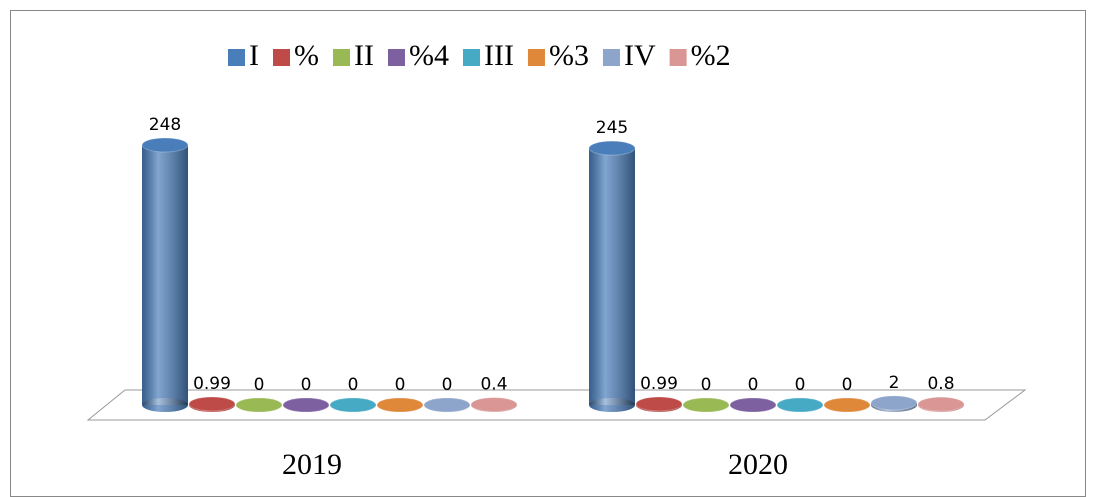 The height and width of the screenshot is (497, 1096). What do you see at coordinates (499, 55) in the screenshot?
I see `legend-label: III` at bounding box center [499, 55].